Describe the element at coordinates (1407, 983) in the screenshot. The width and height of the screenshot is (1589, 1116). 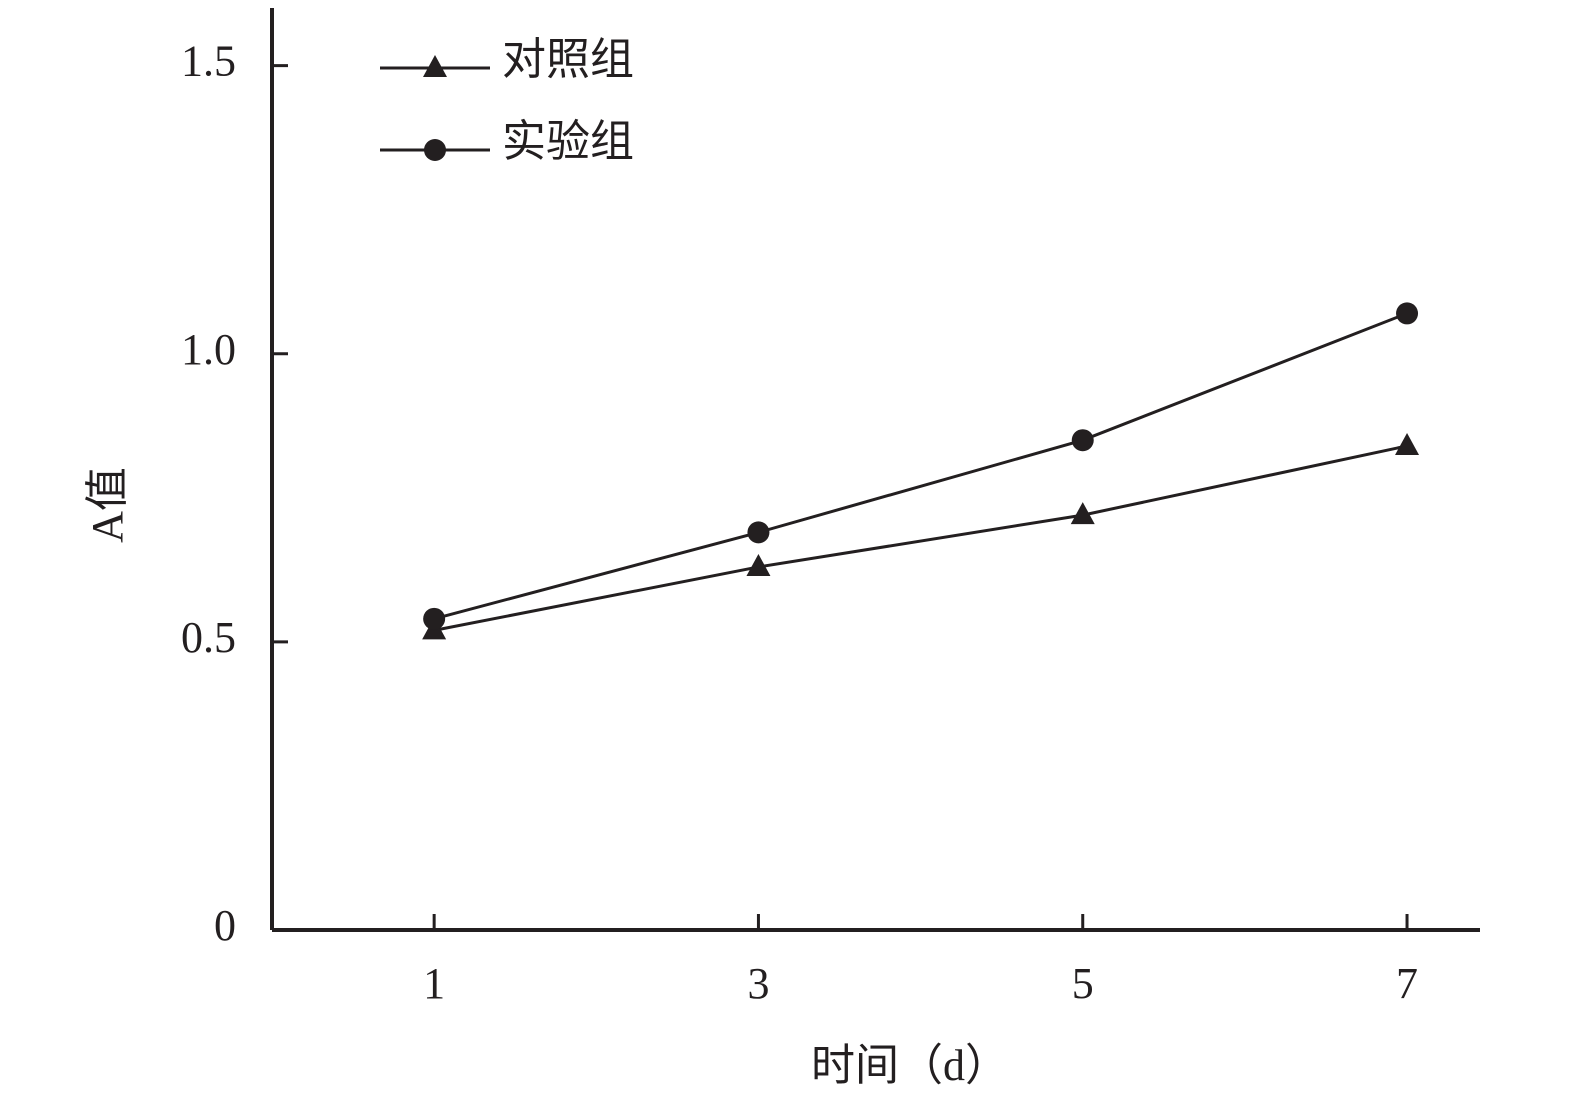
I see `x-tick-label: 7` at that location.